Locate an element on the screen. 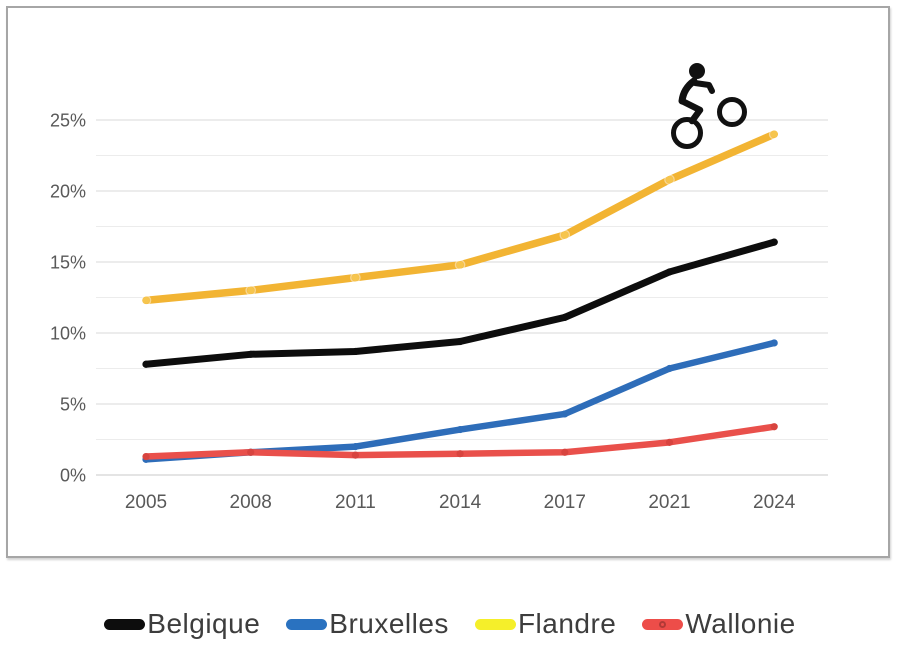 The width and height of the screenshot is (900, 661). legend-item-belgique: Belgique is located at coordinates (182, 624).